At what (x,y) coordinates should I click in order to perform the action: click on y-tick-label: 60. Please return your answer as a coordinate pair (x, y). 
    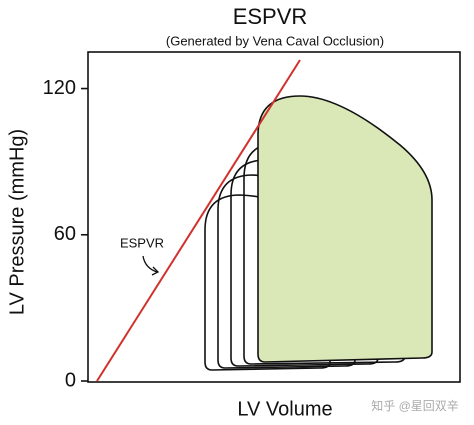
    Looking at the image, I should click on (65, 234).